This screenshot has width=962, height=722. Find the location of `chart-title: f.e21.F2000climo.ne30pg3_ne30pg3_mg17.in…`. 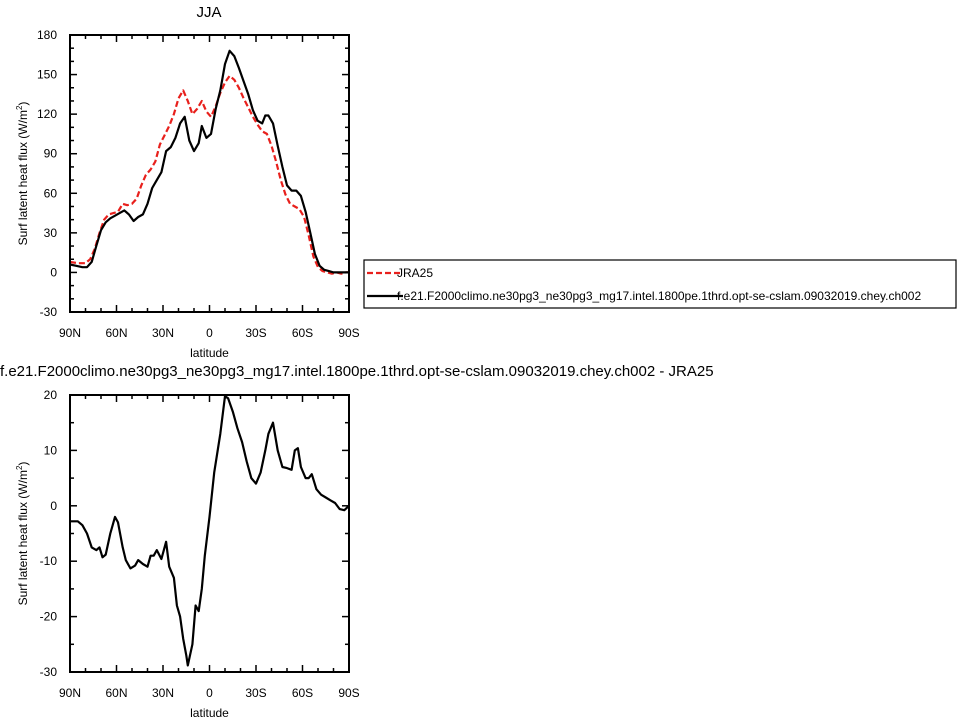

chart-title: f.e21.F2000climo.ne30pg3_ne30pg3_mg17.in… is located at coordinates (357, 371).